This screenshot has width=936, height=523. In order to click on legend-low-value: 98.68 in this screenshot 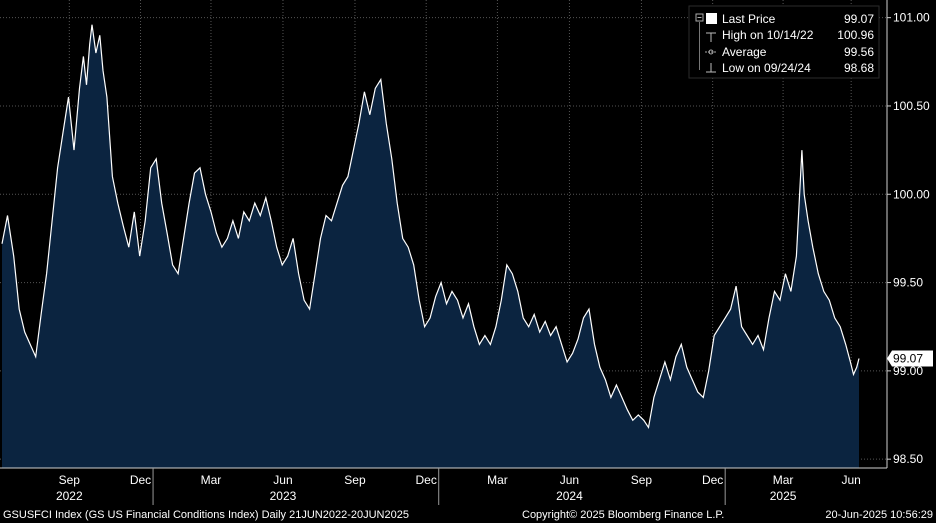, I will do `click(859, 68)`.